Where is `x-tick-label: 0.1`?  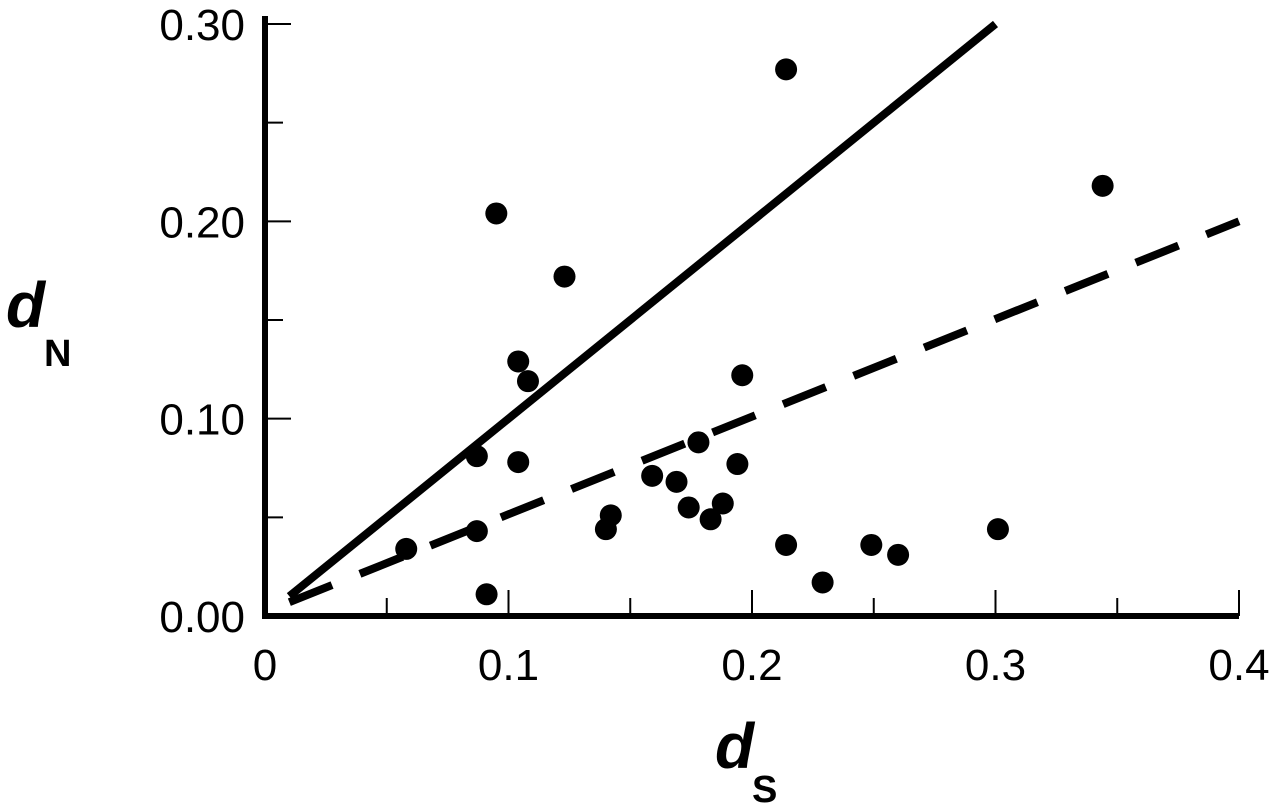 x-tick-label: 0.1 is located at coordinates (508, 665).